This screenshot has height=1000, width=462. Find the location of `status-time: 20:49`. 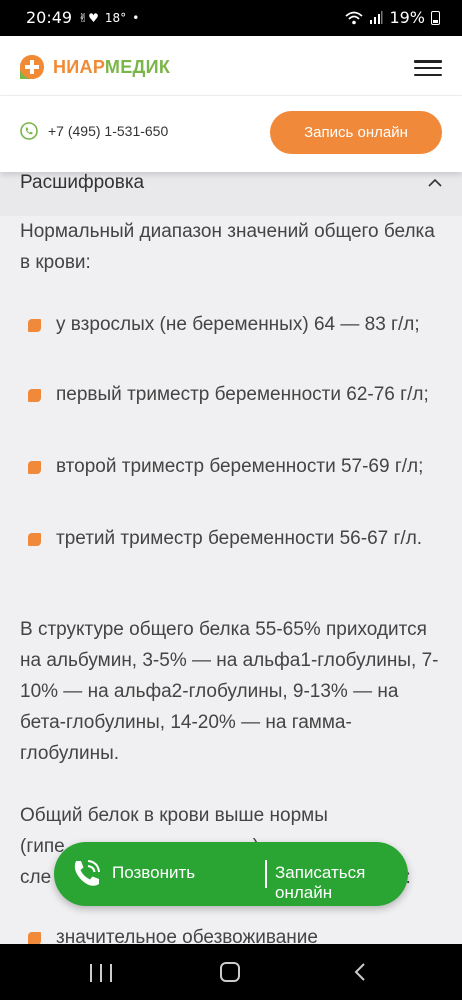

status-time: 20:49 is located at coordinates (49, 17).